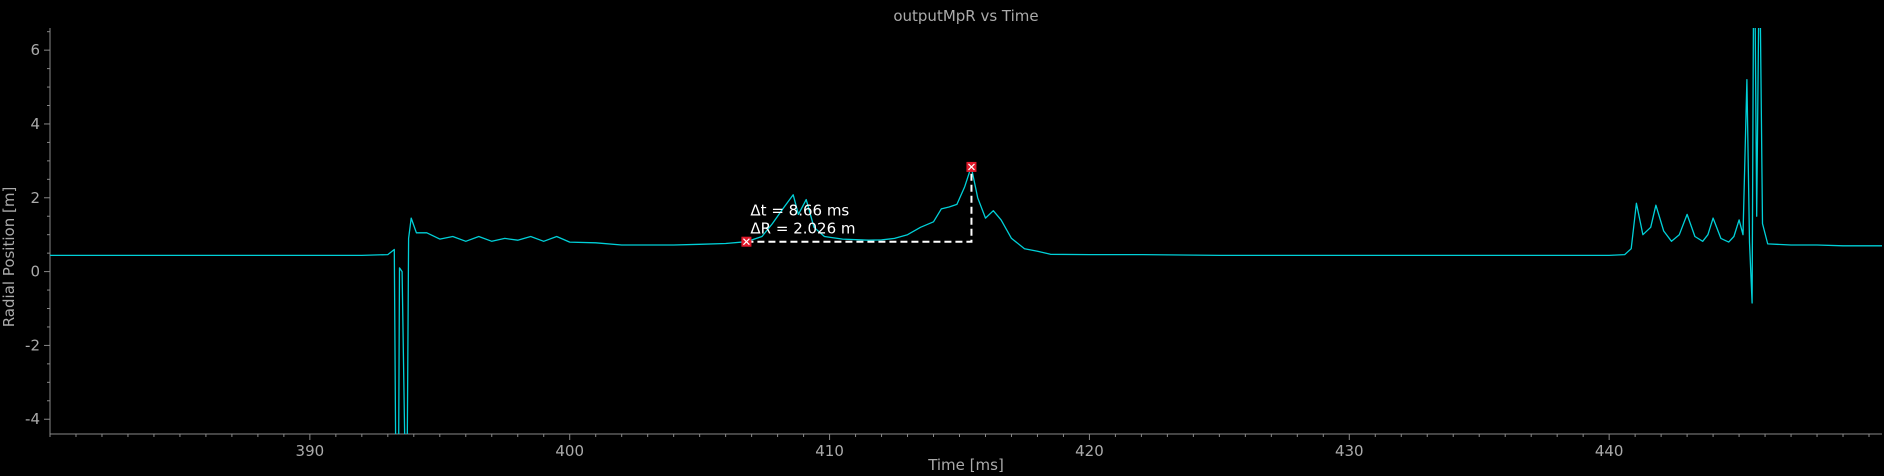  Describe the element at coordinates (32, 345) in the screenshot. I see `y-tick-label: -2` at that location.